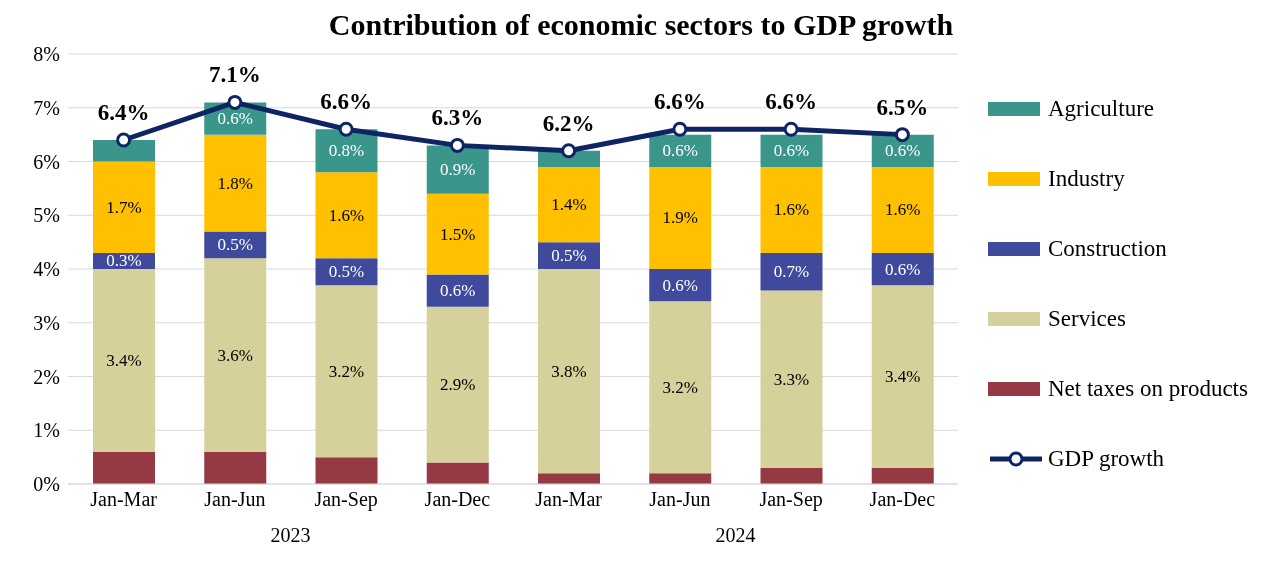 Image resolution: width=1282 pixels, height=583 pixels. What do you see at coordinates (1086, 179) in the screenshot?
I see `legend-label: Industry` at bounding box center [1086, 179].